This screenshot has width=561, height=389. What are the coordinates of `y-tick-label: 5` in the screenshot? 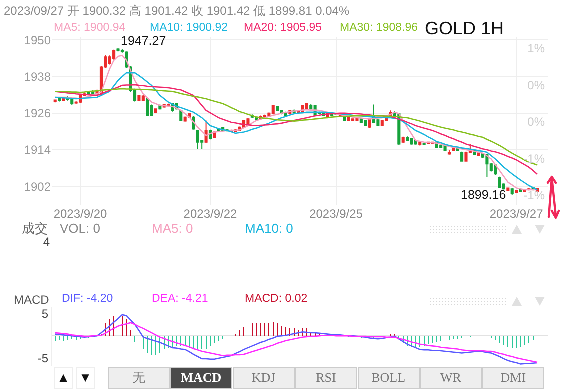 It's located at (45, 314).